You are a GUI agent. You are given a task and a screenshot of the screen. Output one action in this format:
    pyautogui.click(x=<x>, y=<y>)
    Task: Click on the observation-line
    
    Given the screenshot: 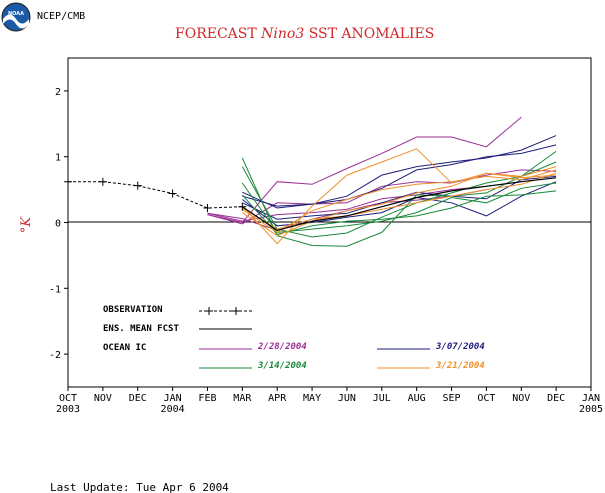 What is the action you would take?
    pyautogui.click(x=155, y=195)
    